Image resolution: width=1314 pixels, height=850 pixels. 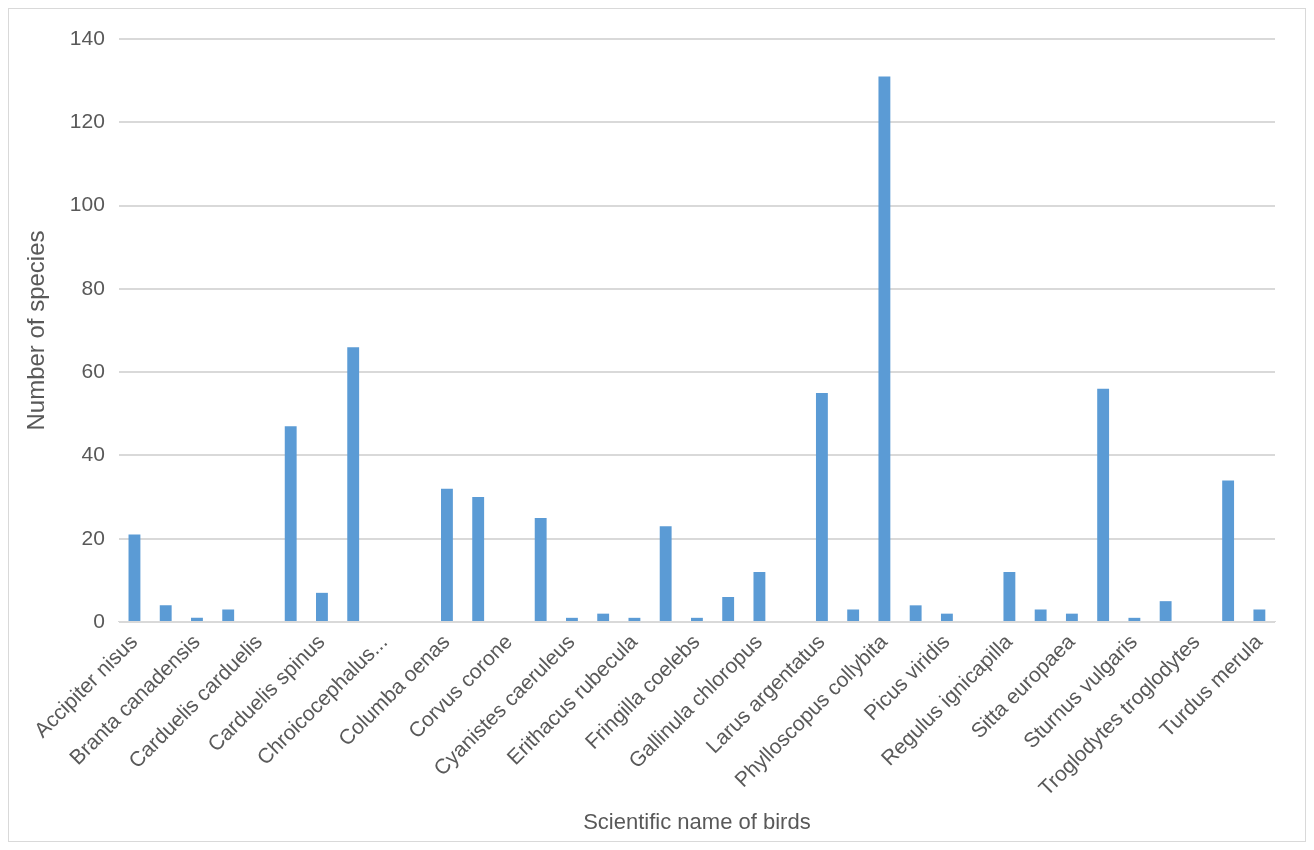 I want to click on y-tick-label: 40, so click(x=93, y=454).